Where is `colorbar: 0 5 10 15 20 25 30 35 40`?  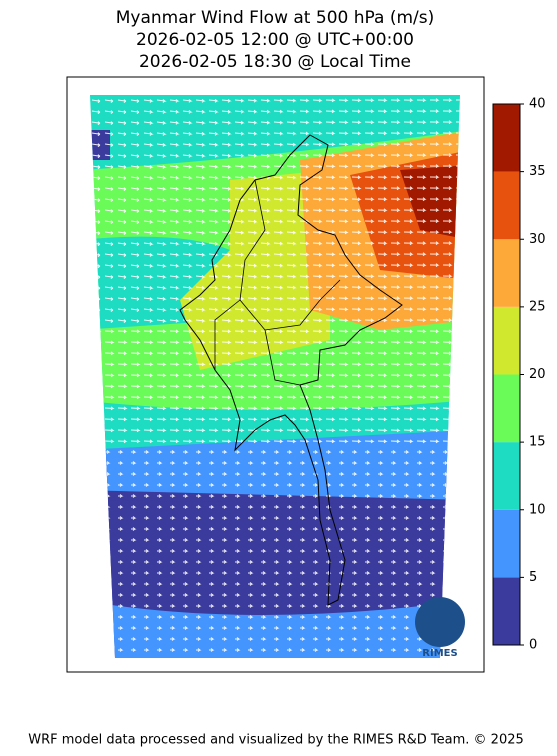 colorbar: 0 5 10 15 20 25 30 35 40 is located at coordinates (519, 375).